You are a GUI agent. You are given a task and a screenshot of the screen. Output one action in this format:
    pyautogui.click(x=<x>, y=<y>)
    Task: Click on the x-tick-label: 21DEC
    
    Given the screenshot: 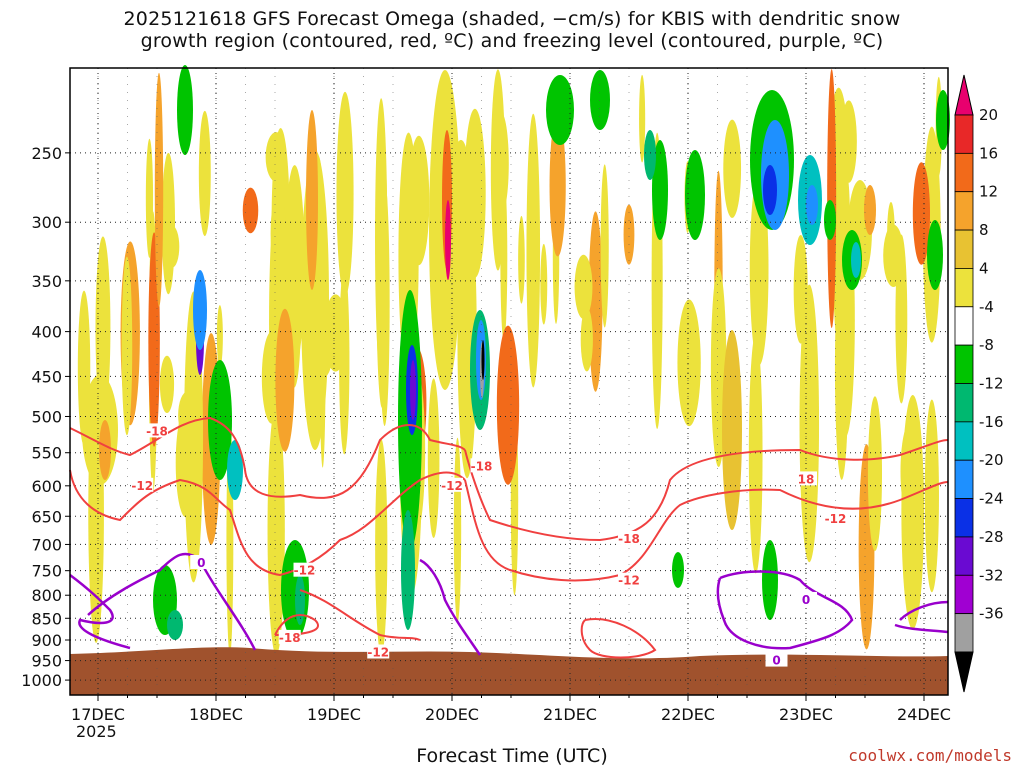 What is the action you would take?
    pyautogui.click(x=570, y=714)
    